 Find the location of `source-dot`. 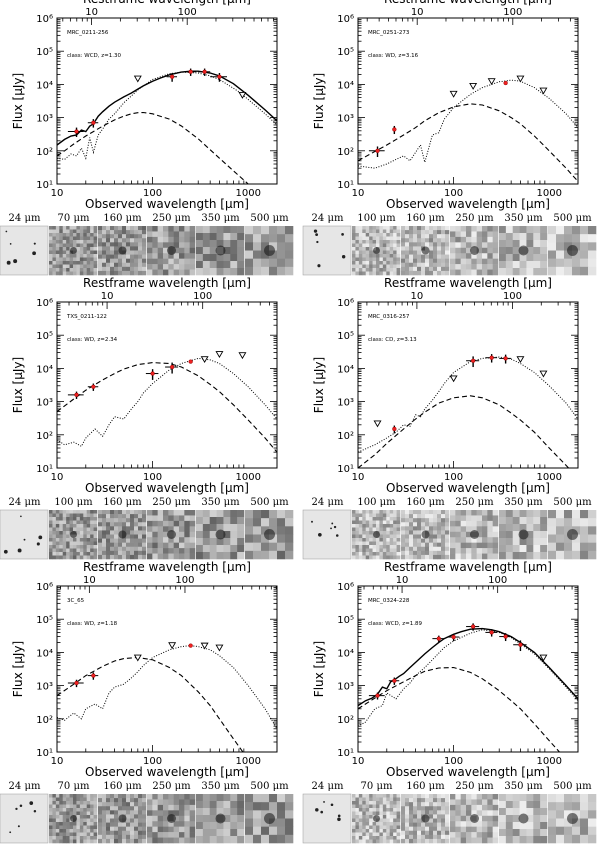

source-dot is located at coordinates (24, 539).